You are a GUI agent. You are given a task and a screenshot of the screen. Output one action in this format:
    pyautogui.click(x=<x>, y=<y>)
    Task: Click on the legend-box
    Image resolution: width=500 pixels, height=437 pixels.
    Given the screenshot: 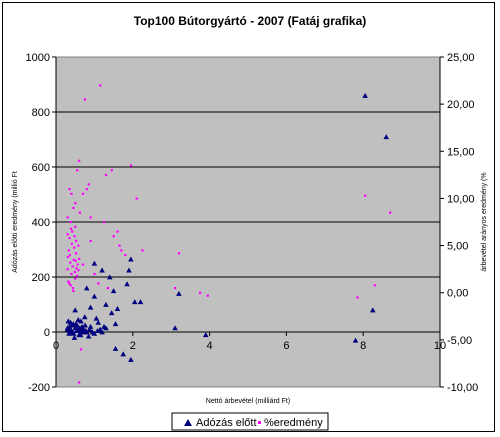 What is the action you would take?
    pyautogui.click(x=250, y=421)
    